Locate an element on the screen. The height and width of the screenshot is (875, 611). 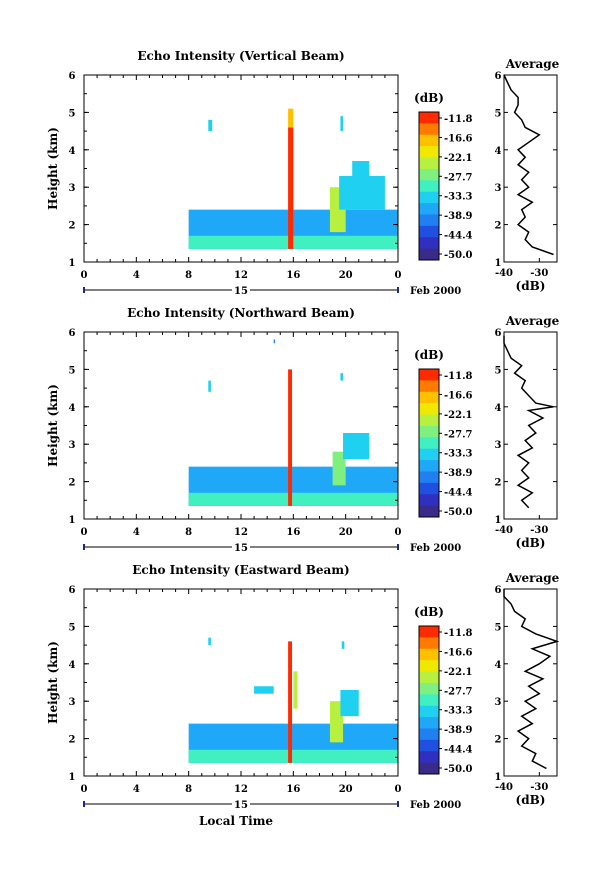
y-tick-label: 3 is located at coordinates (72, 445).